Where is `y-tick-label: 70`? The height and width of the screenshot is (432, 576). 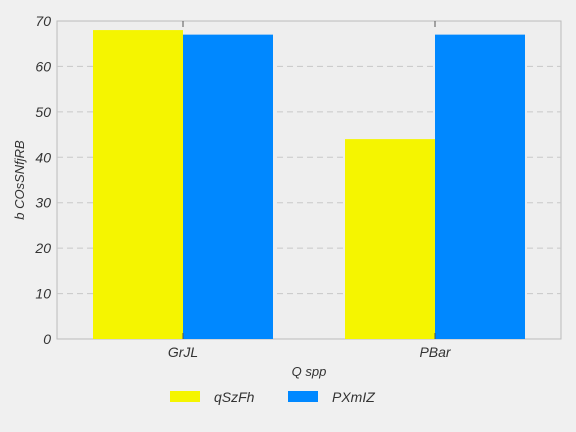 y-tick-label: 70 is located at coordinates (43, 21).